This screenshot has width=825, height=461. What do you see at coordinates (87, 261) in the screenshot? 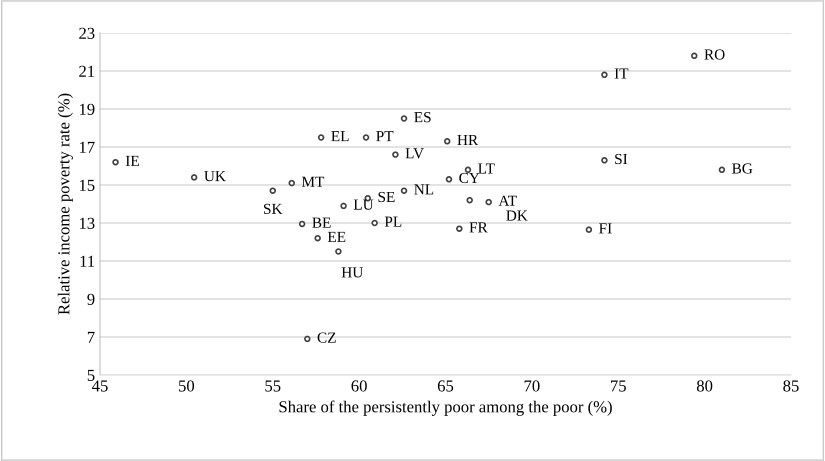
I see `y-tick-label: 11` at bounding box center [87, 261].